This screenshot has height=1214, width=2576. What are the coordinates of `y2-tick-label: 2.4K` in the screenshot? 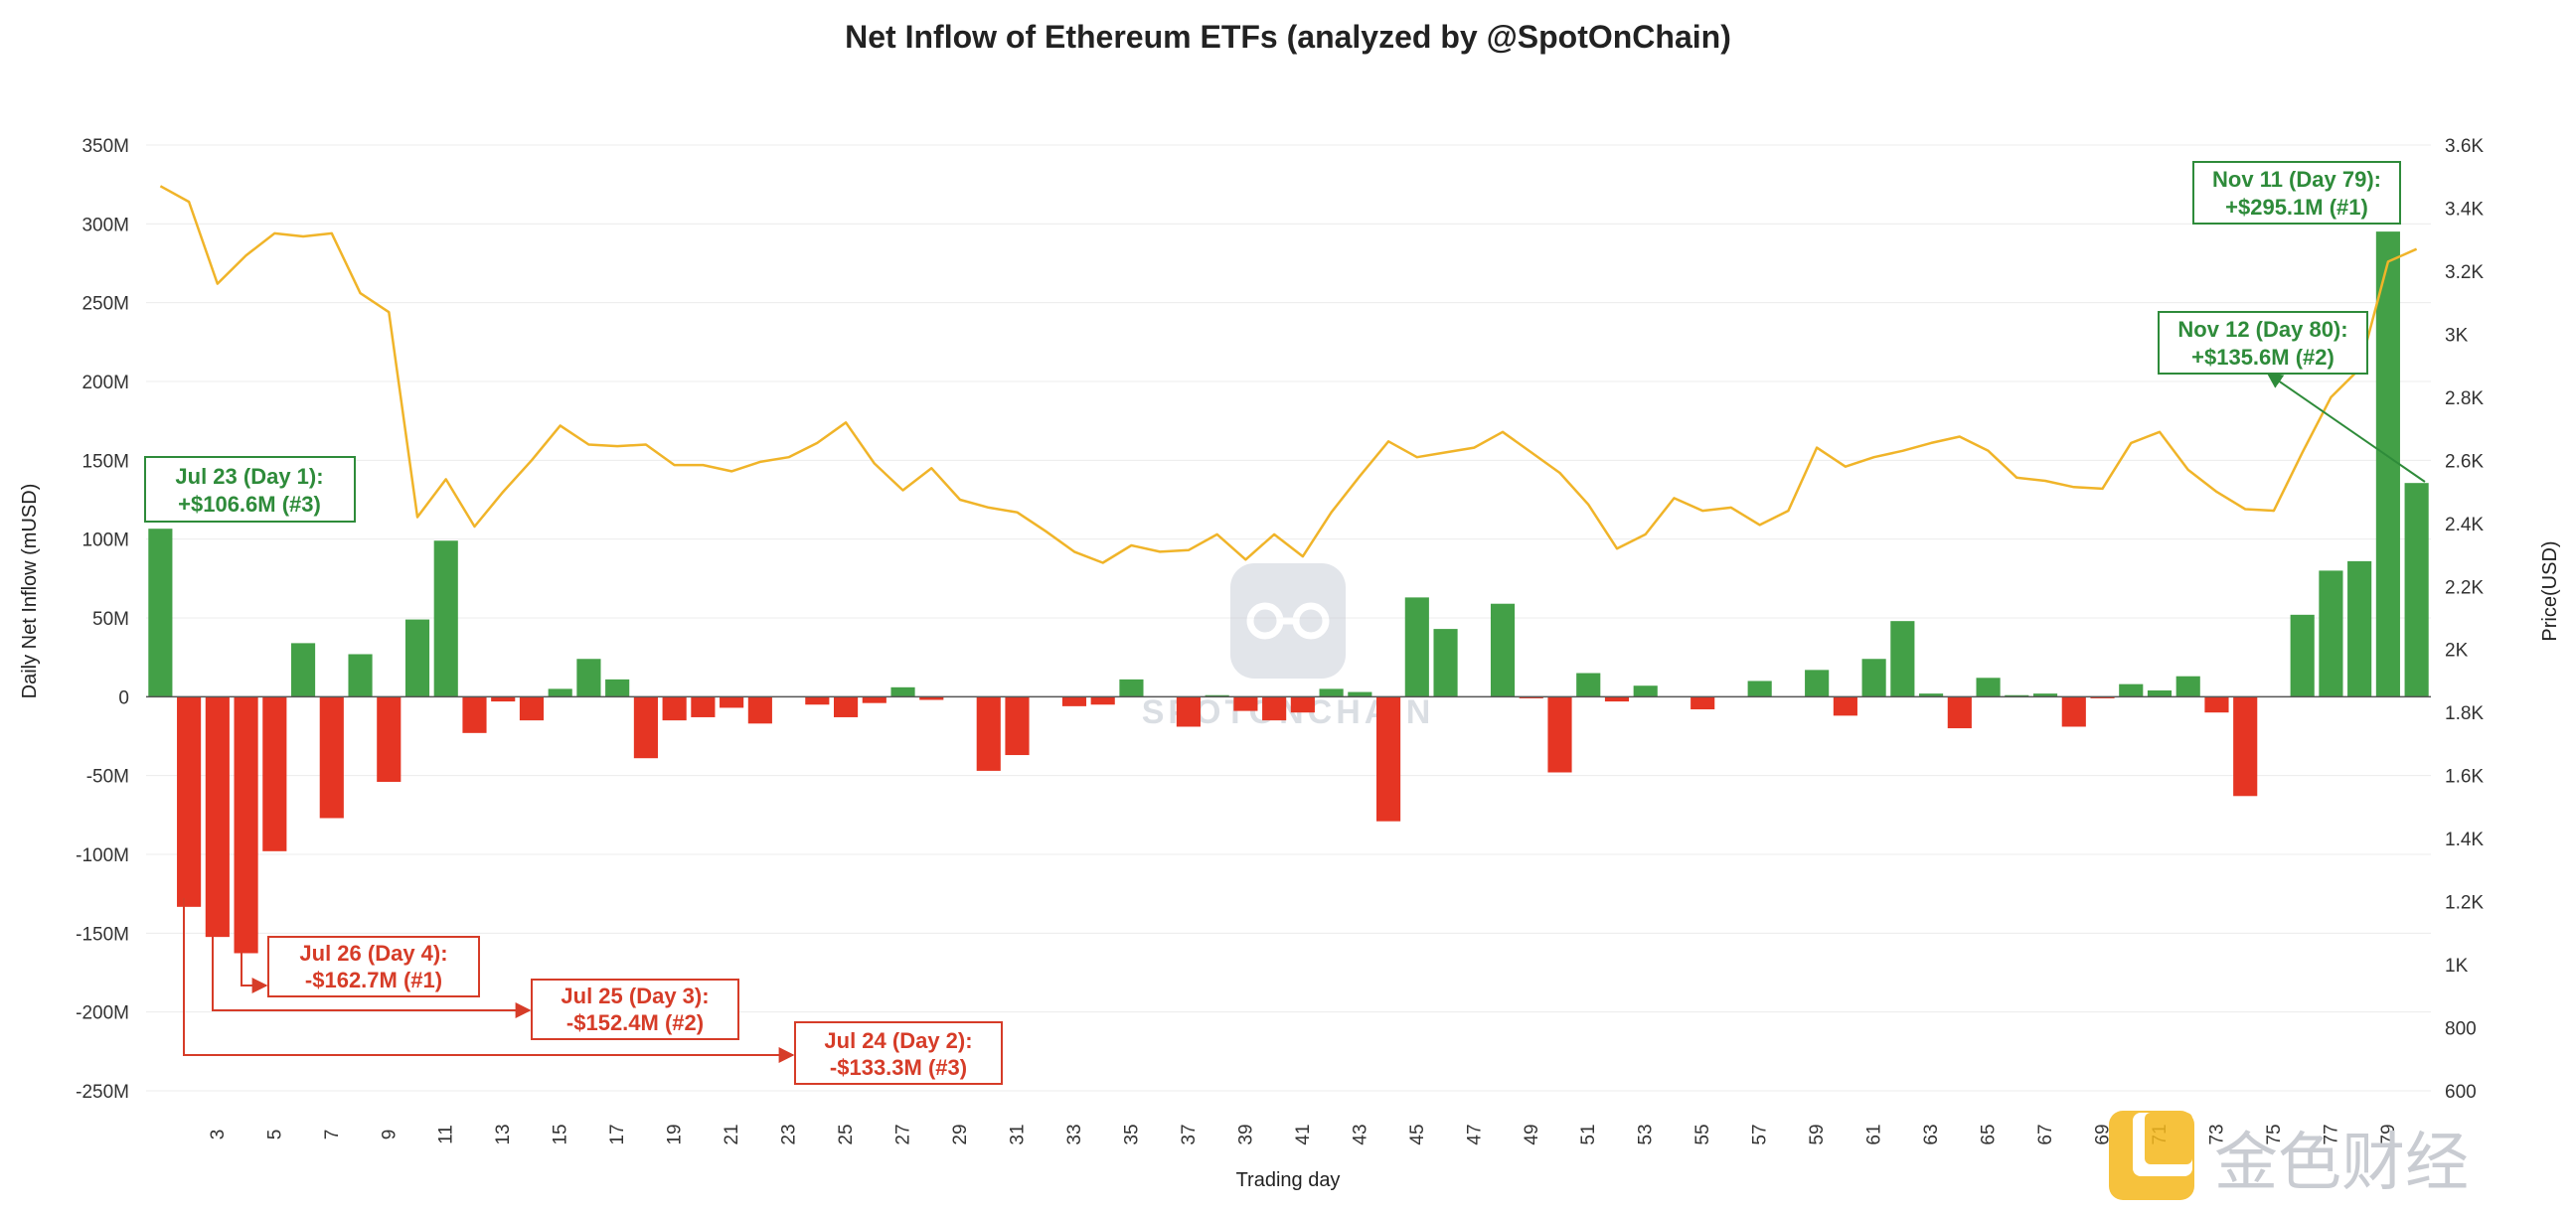 It's located at (2464, 525).